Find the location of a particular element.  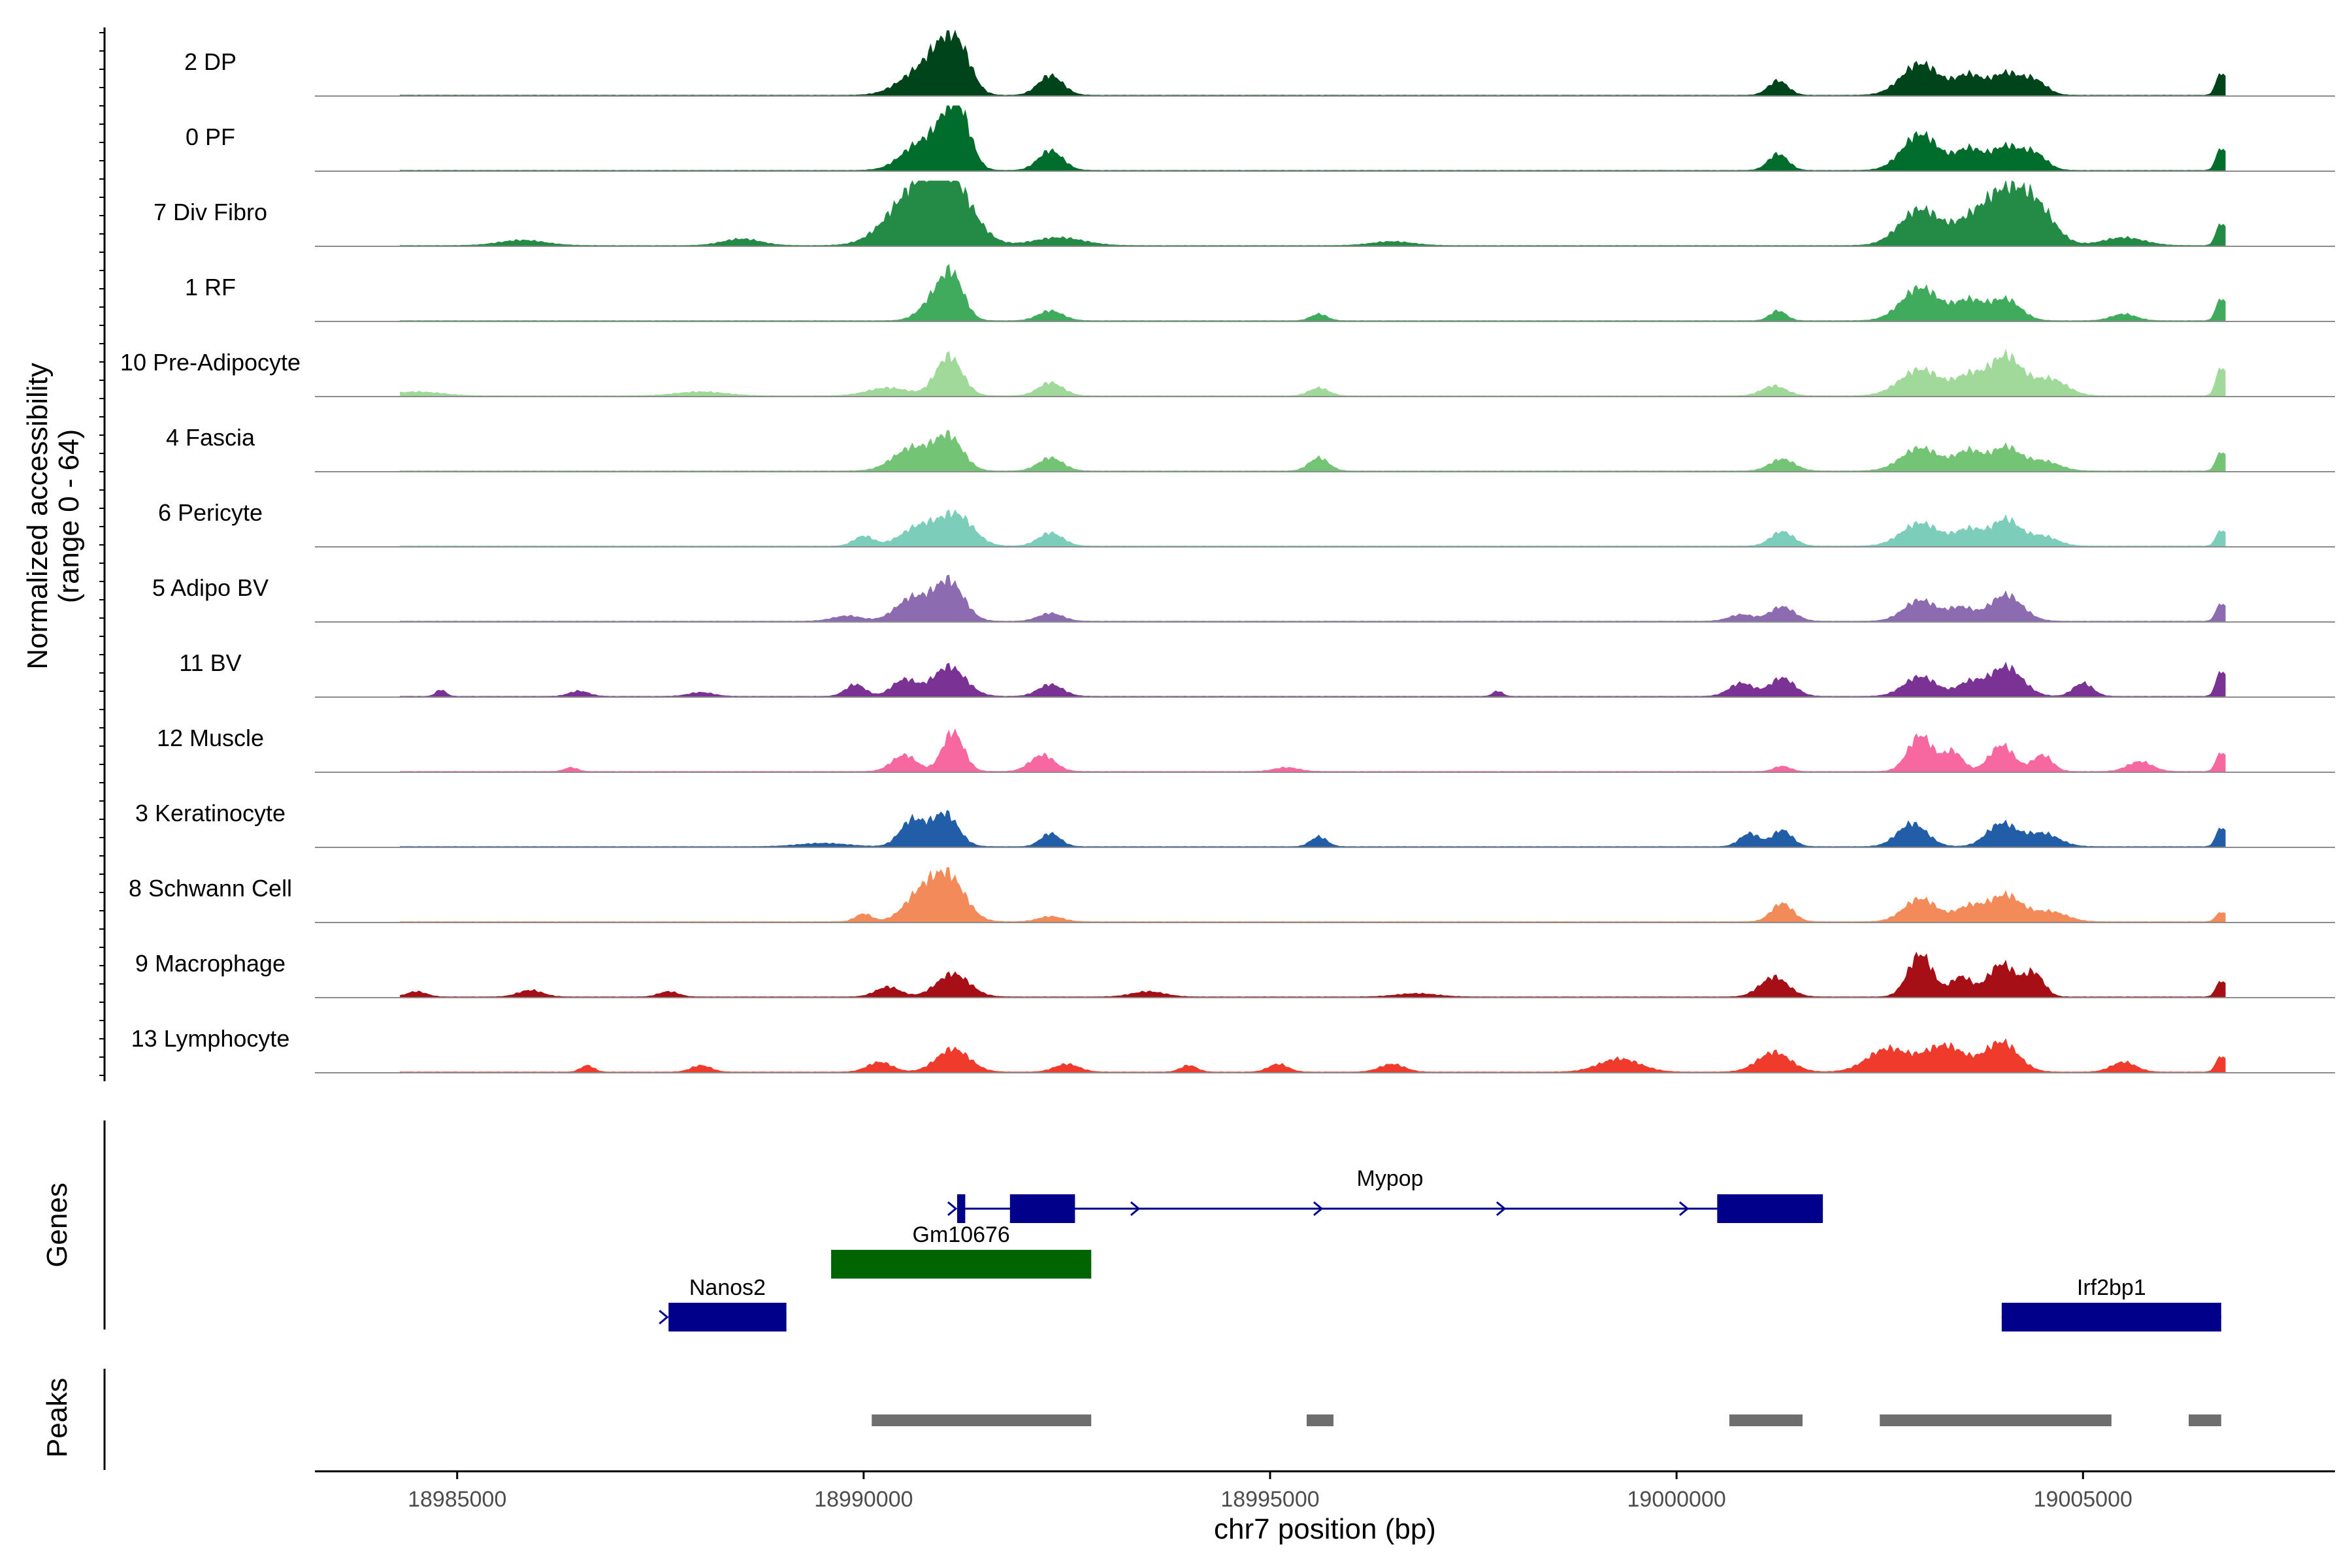

track-0-pf: 0 PF is located at coordinates (1260, 138).